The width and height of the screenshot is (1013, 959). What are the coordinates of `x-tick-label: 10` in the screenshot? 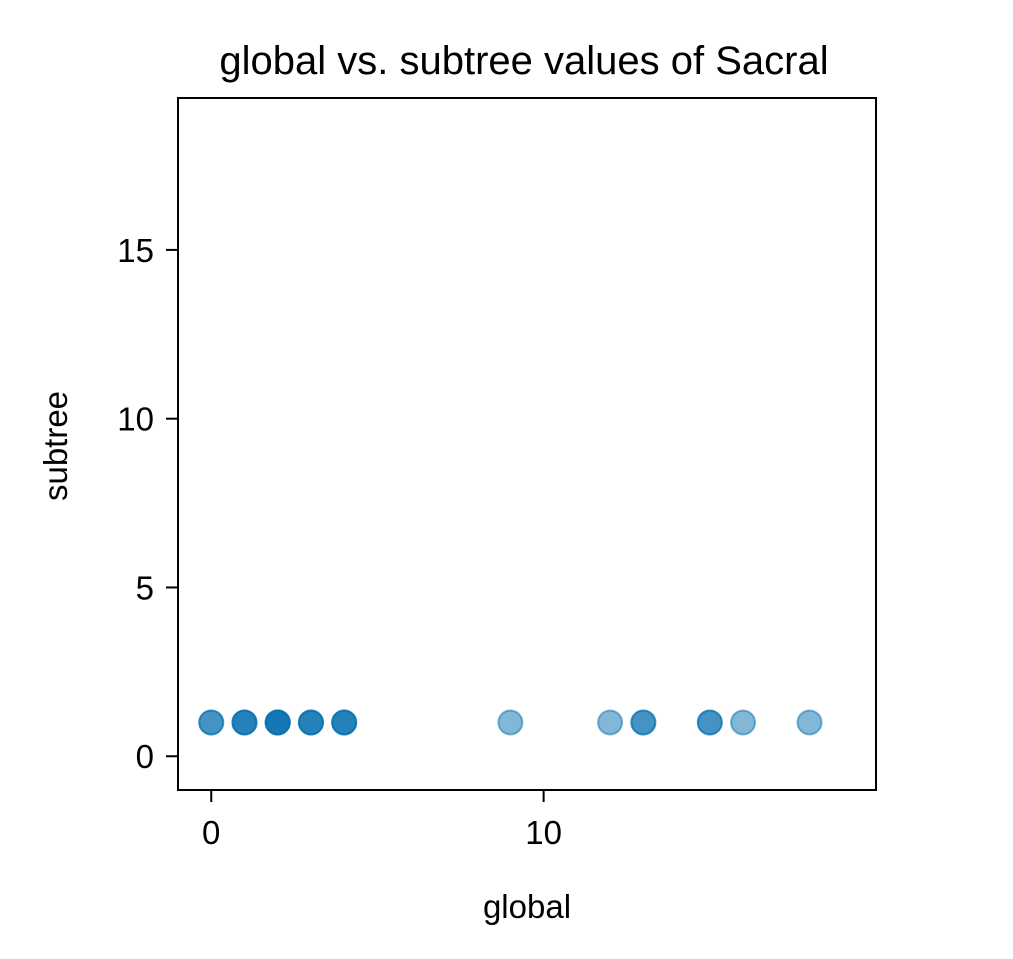 It's located at (543, 832).